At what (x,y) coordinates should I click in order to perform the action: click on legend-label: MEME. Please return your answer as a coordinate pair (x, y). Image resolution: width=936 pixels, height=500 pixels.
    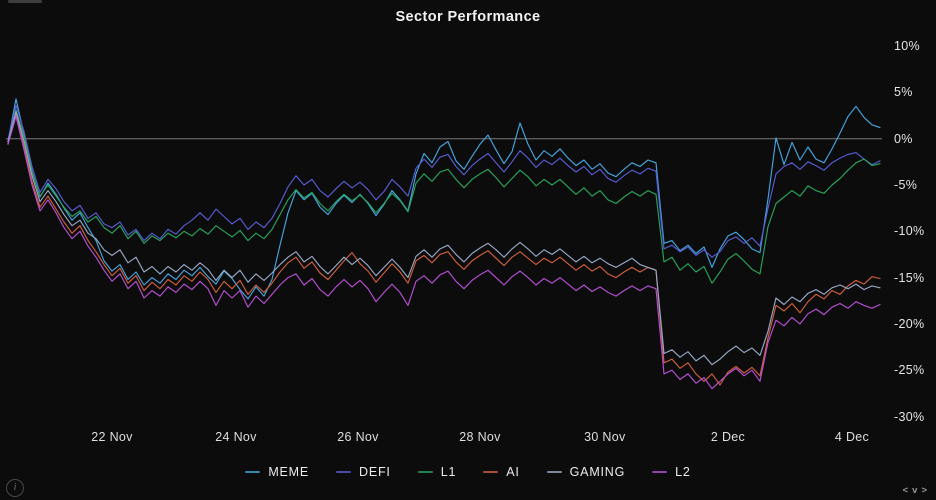
    Looking at the image, I should click on (289, 472).